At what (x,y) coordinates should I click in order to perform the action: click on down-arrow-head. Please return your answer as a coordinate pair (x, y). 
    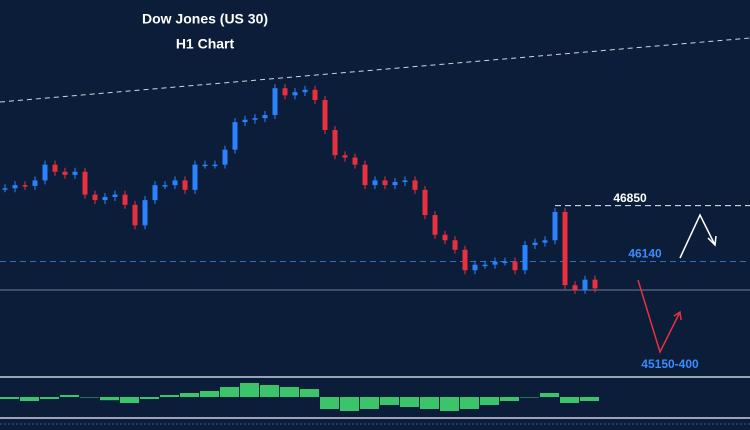
    Looking at the image, I should click on (677, 315).